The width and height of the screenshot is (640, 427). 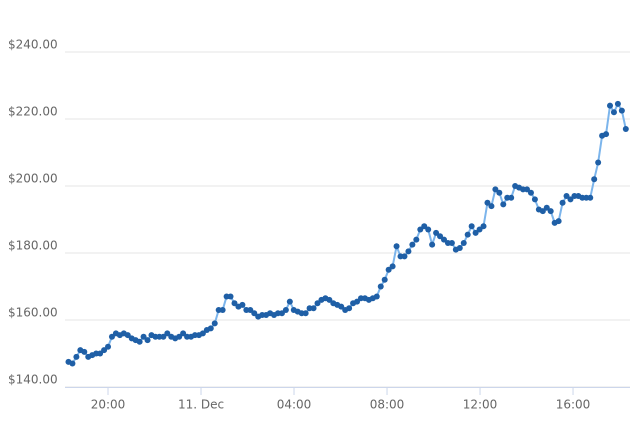 What do you see at coordinates (201, 405) in the screenshot?
I see `x-tick-label: 11. Dec` at bounding box center [201, 405].